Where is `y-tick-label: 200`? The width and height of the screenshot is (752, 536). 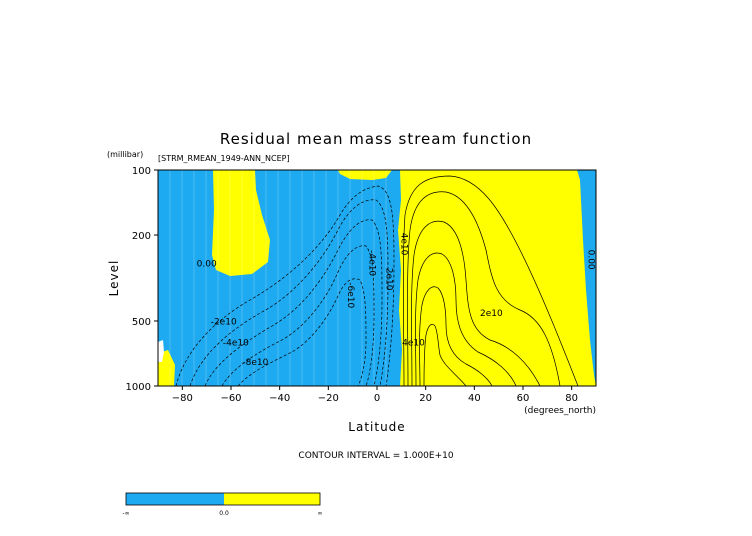 y-tick-label: 200 is located at coordinates (141, 236).